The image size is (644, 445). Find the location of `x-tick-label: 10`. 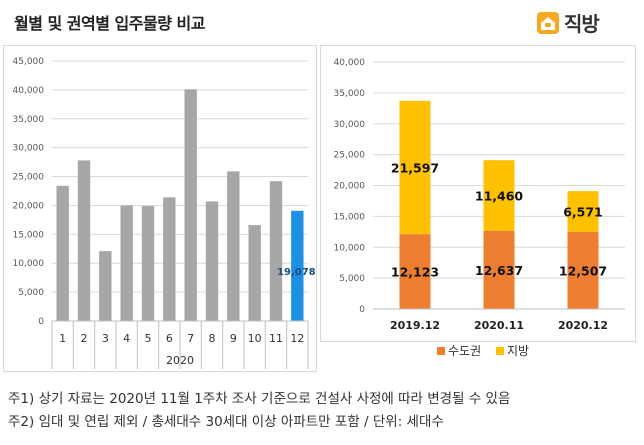

x-tick-label: 10 is located at coordinates (255, 338).